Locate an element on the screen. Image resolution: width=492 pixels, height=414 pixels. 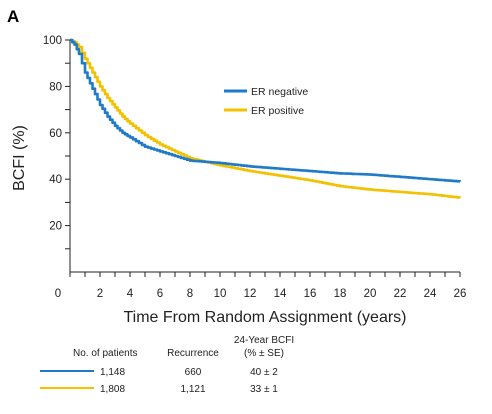
x-tick-label: 12 is located at coordinates (250, 294).